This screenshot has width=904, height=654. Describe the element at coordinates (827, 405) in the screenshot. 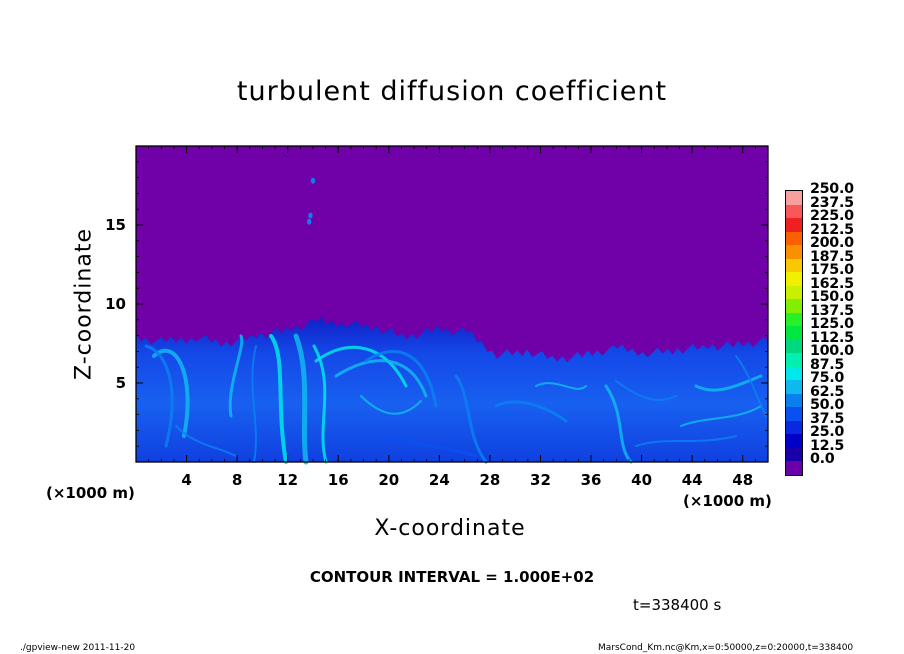

I see `colorbar-level-label: 50.0` at that location.